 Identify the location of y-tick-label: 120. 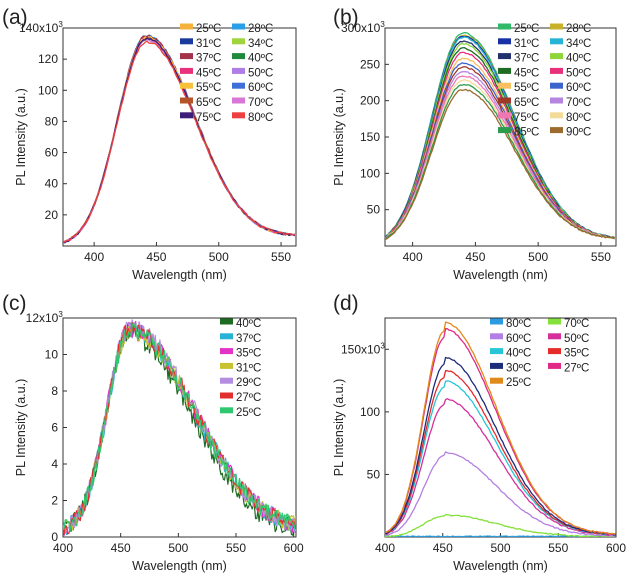
(48, 59).